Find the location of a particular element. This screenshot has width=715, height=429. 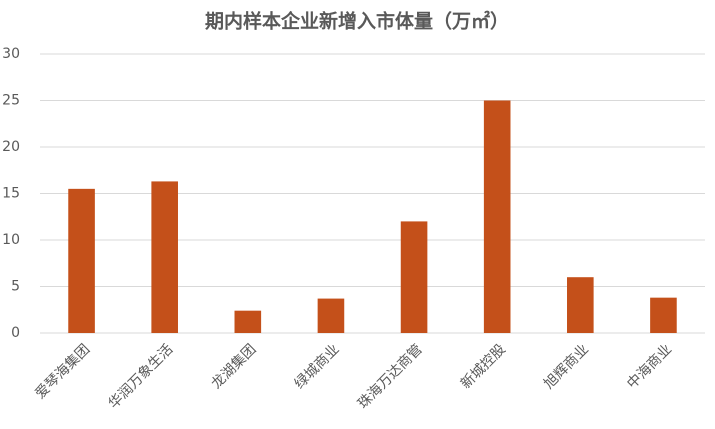

y-tick-label: 30 is located at coordinates (11, 54).